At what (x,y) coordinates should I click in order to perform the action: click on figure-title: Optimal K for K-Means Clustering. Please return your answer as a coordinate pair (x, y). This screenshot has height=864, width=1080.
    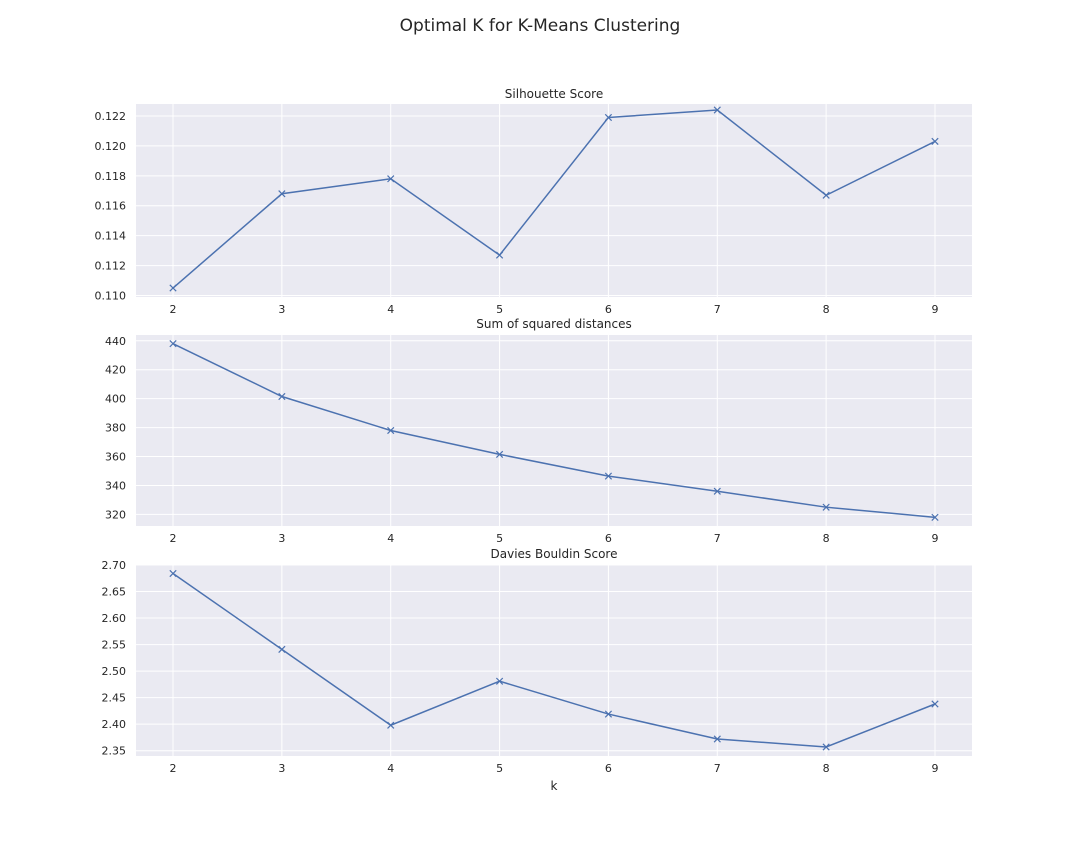
    Looking at the image, I should click on (540, 26).